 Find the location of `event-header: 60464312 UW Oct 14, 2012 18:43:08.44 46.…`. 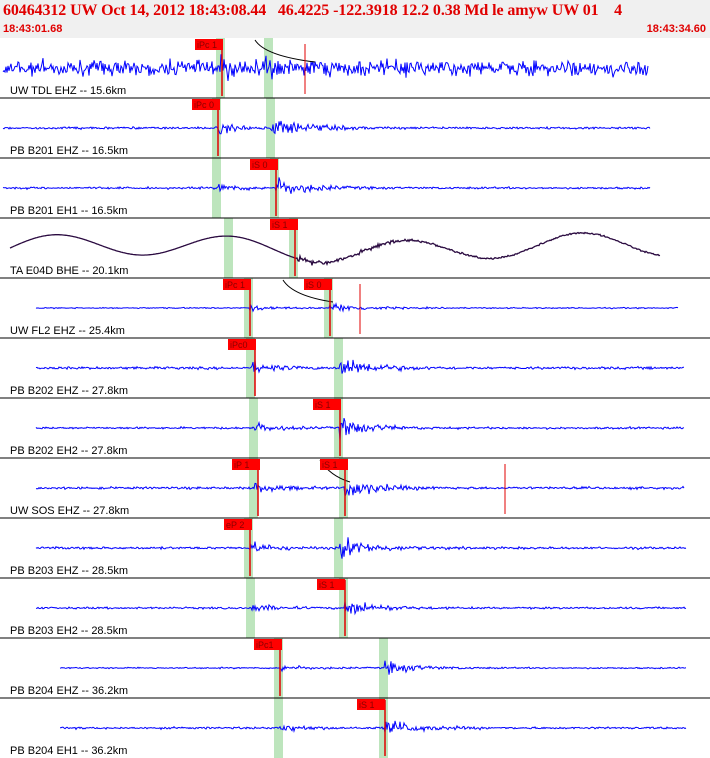

event-header: 60464312 UW Oct 14, 2012 18:43:08.44 46.… is located at coordinates (355, 19).